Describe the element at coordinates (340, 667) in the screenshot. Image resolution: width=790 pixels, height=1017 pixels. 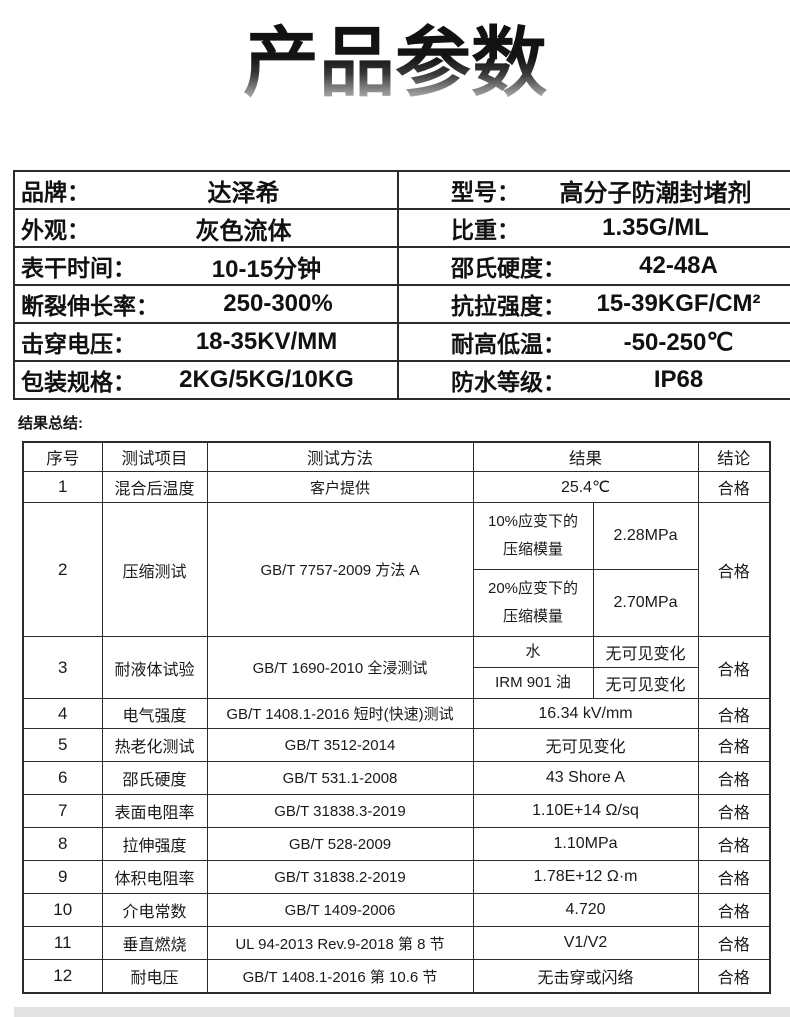
I see `cell-method: GB/T 1690-2010 全浸测试` at that location.